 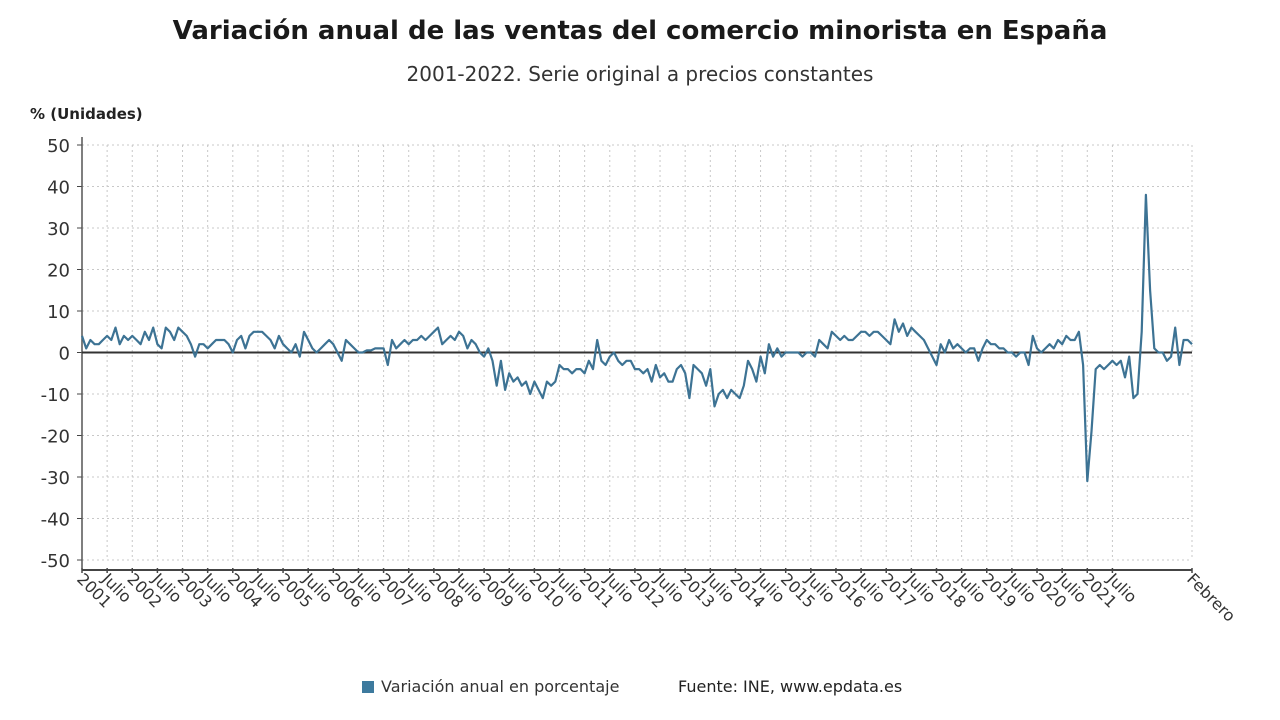 I want to click on x-tick-label: Febrero, so click(x=1211, y=597).